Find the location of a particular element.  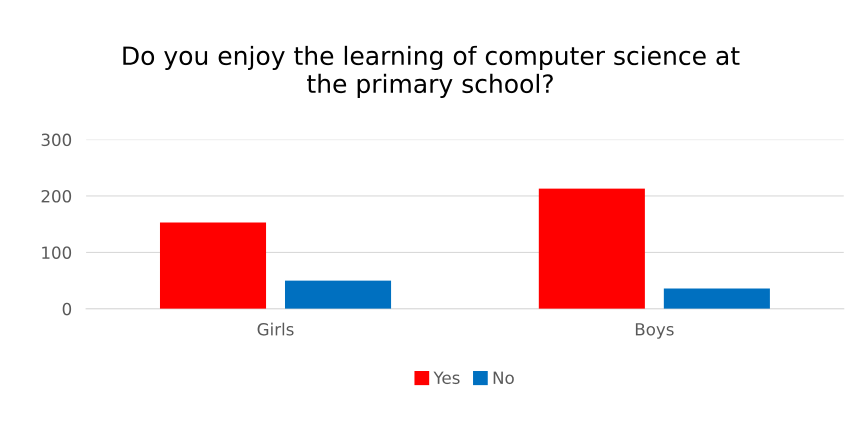

x-tick-label: Girls is located at coordinates (276, 329).